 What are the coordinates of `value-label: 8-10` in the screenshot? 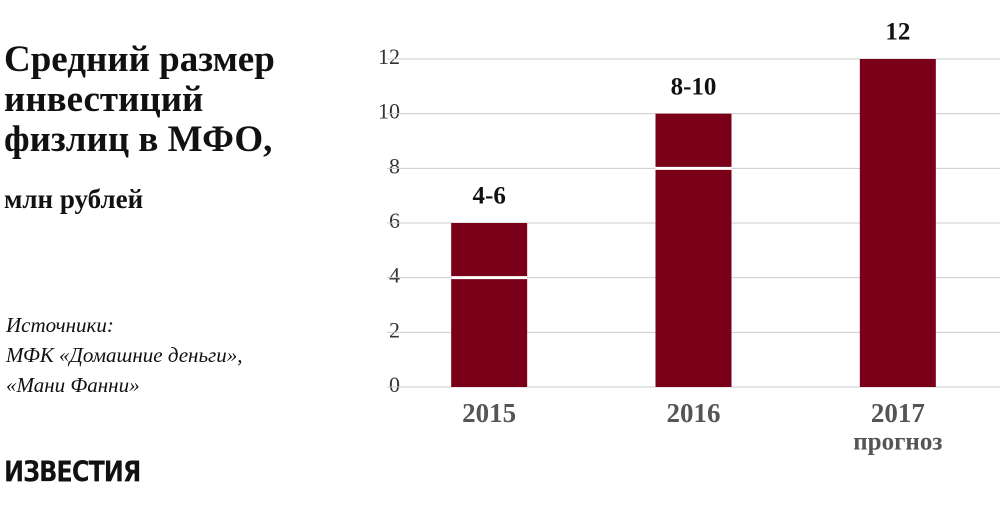 It's located at (694, 86).